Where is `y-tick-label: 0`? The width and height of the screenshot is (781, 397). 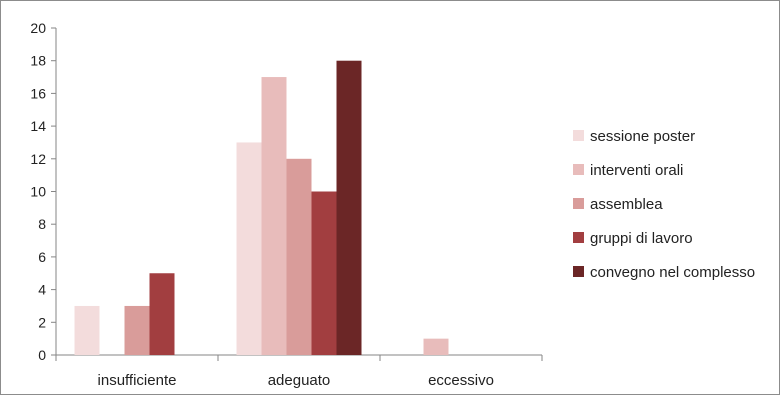
y-tick-label: 0 is located at coordinates (42, 355).